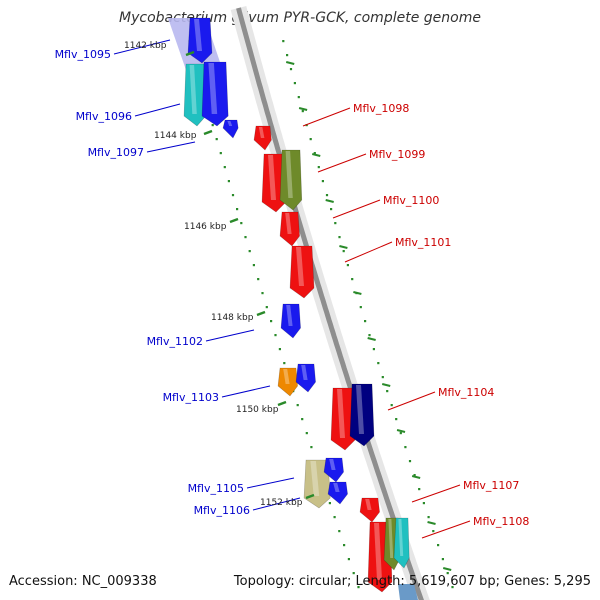  I want to click on gene-arrow-1104-a, so click(343, 419).